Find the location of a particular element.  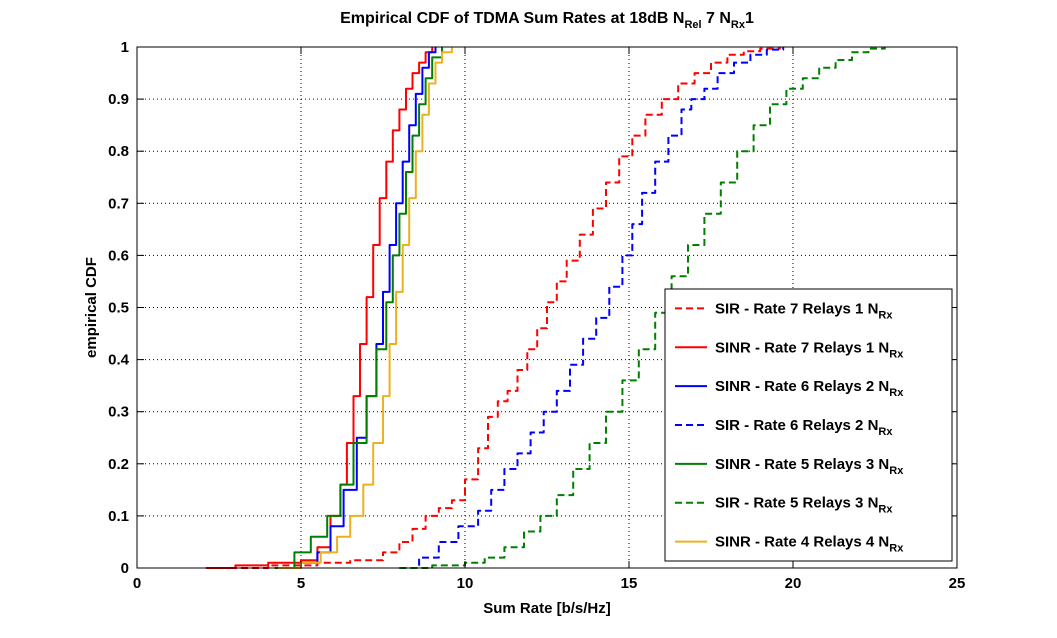

legend-label-6: SIR - Rate 5 Relays 3 NRx is located at coordinates (804, 505).